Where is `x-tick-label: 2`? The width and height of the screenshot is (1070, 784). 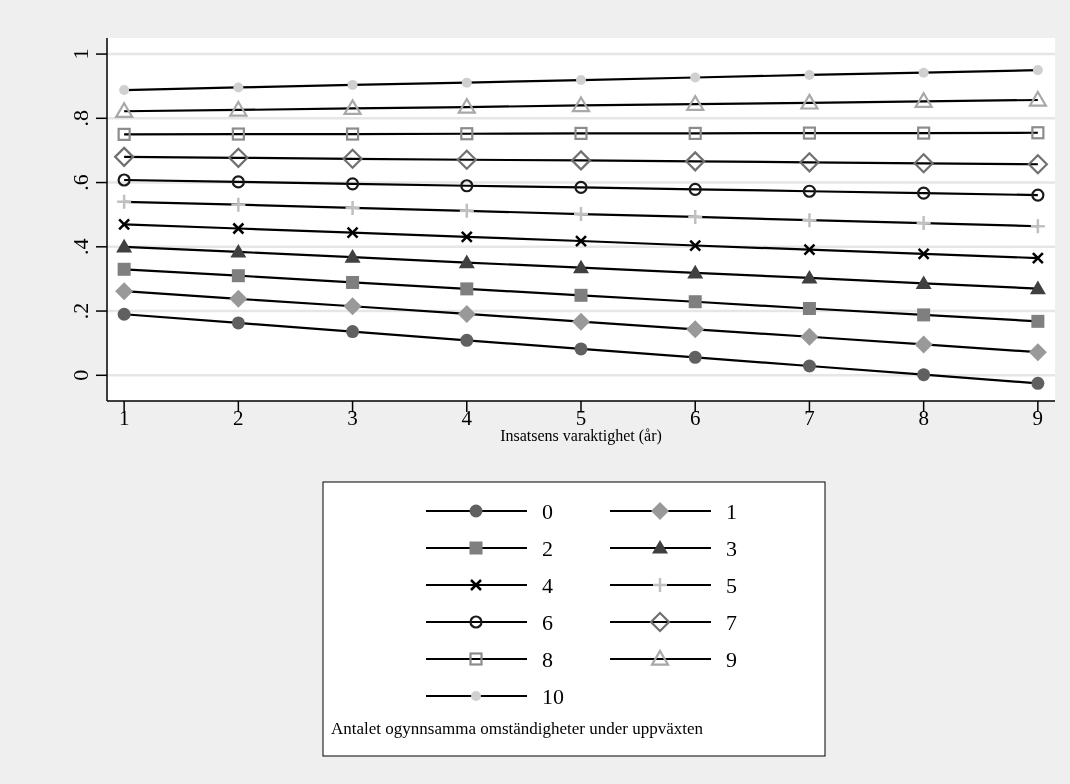 x-tick-label: 2 is located at coordinates (238, 418).